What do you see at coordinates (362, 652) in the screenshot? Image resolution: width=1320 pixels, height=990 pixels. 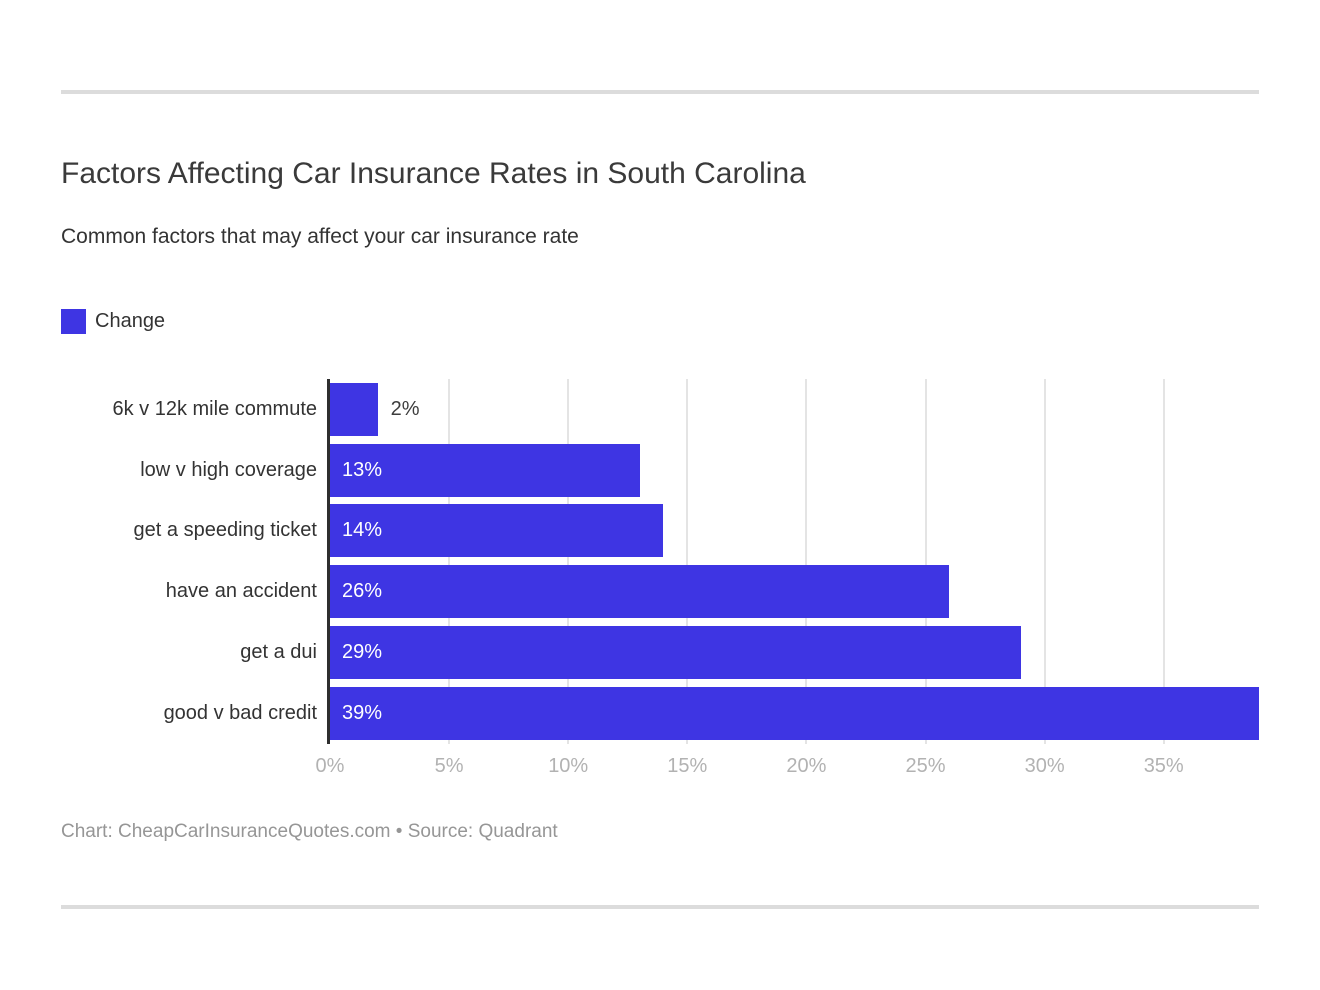 I see `bar-value-label: 29%` at bounding box center [362, 652].